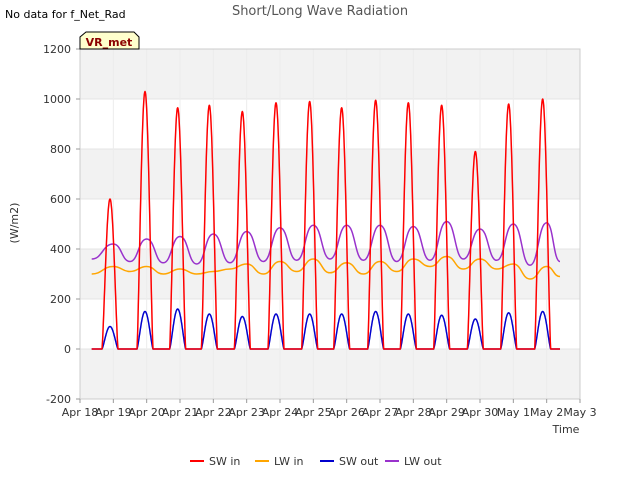 Image resolution: width=640 pixels, height=480 pixels. I want to click on x-tick-label: Apr 29, so click(446, 412).